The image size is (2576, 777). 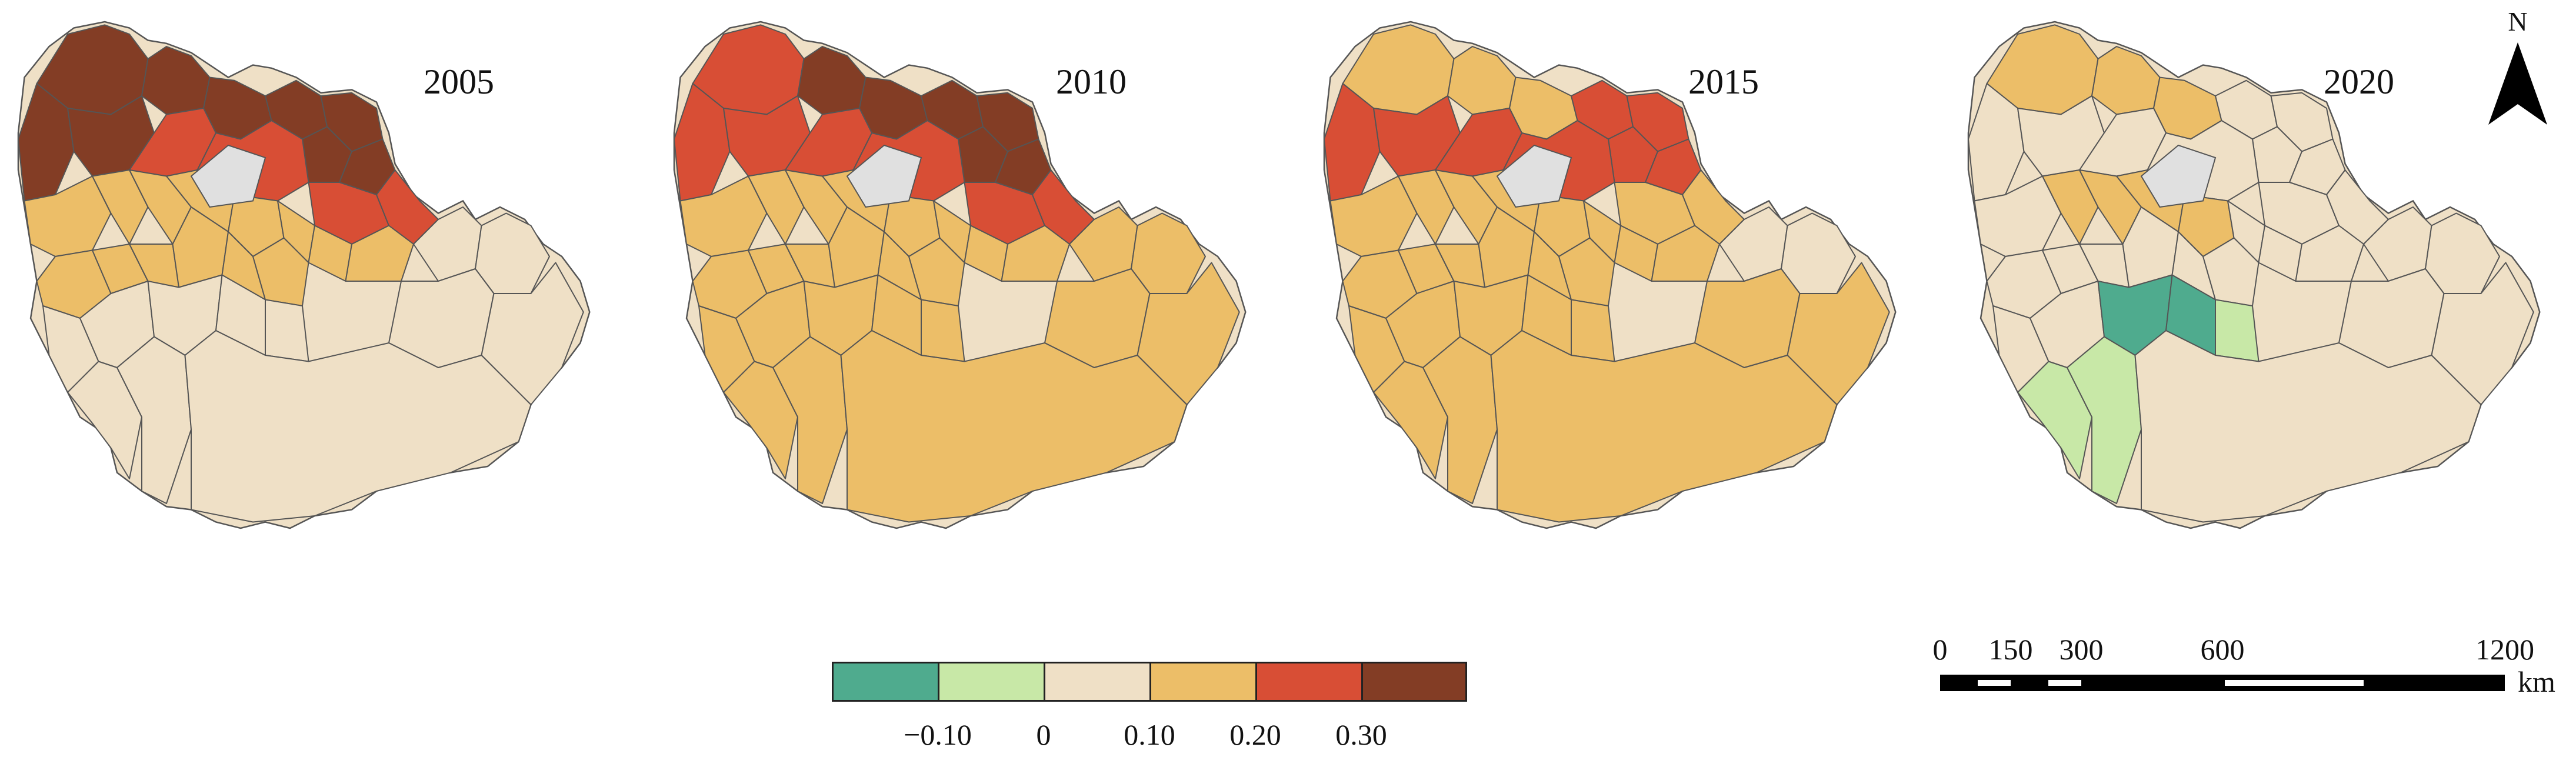 I want to click on scale-bar: km 0 150 300 600 1200, so click(x=2243, y=670).